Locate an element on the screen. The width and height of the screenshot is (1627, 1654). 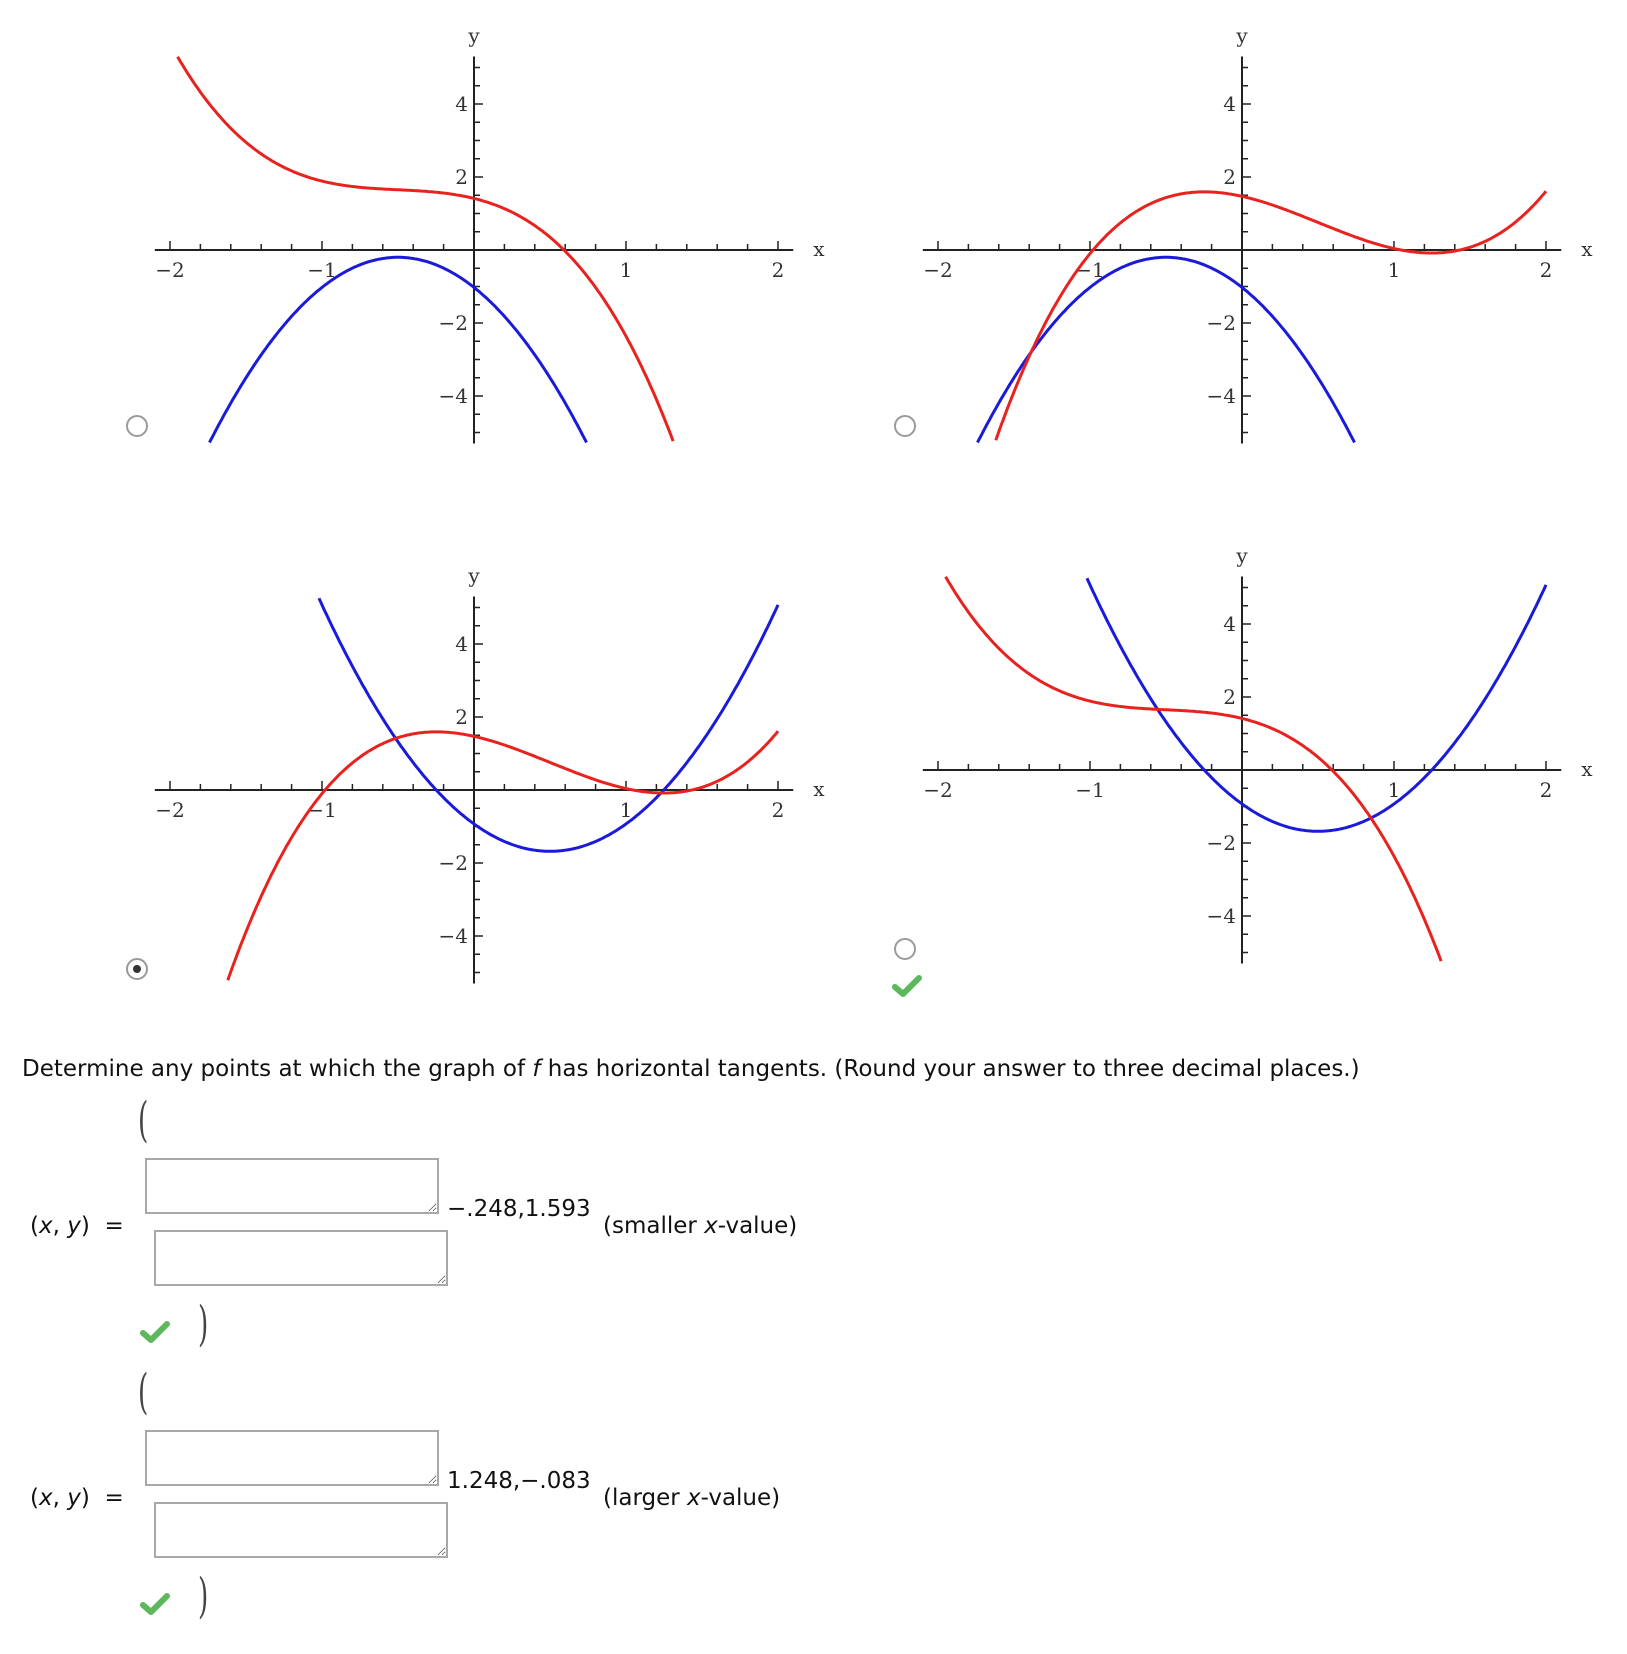
answer-1-hint: (smaller x-value) is located at coordinates (700, 1226).